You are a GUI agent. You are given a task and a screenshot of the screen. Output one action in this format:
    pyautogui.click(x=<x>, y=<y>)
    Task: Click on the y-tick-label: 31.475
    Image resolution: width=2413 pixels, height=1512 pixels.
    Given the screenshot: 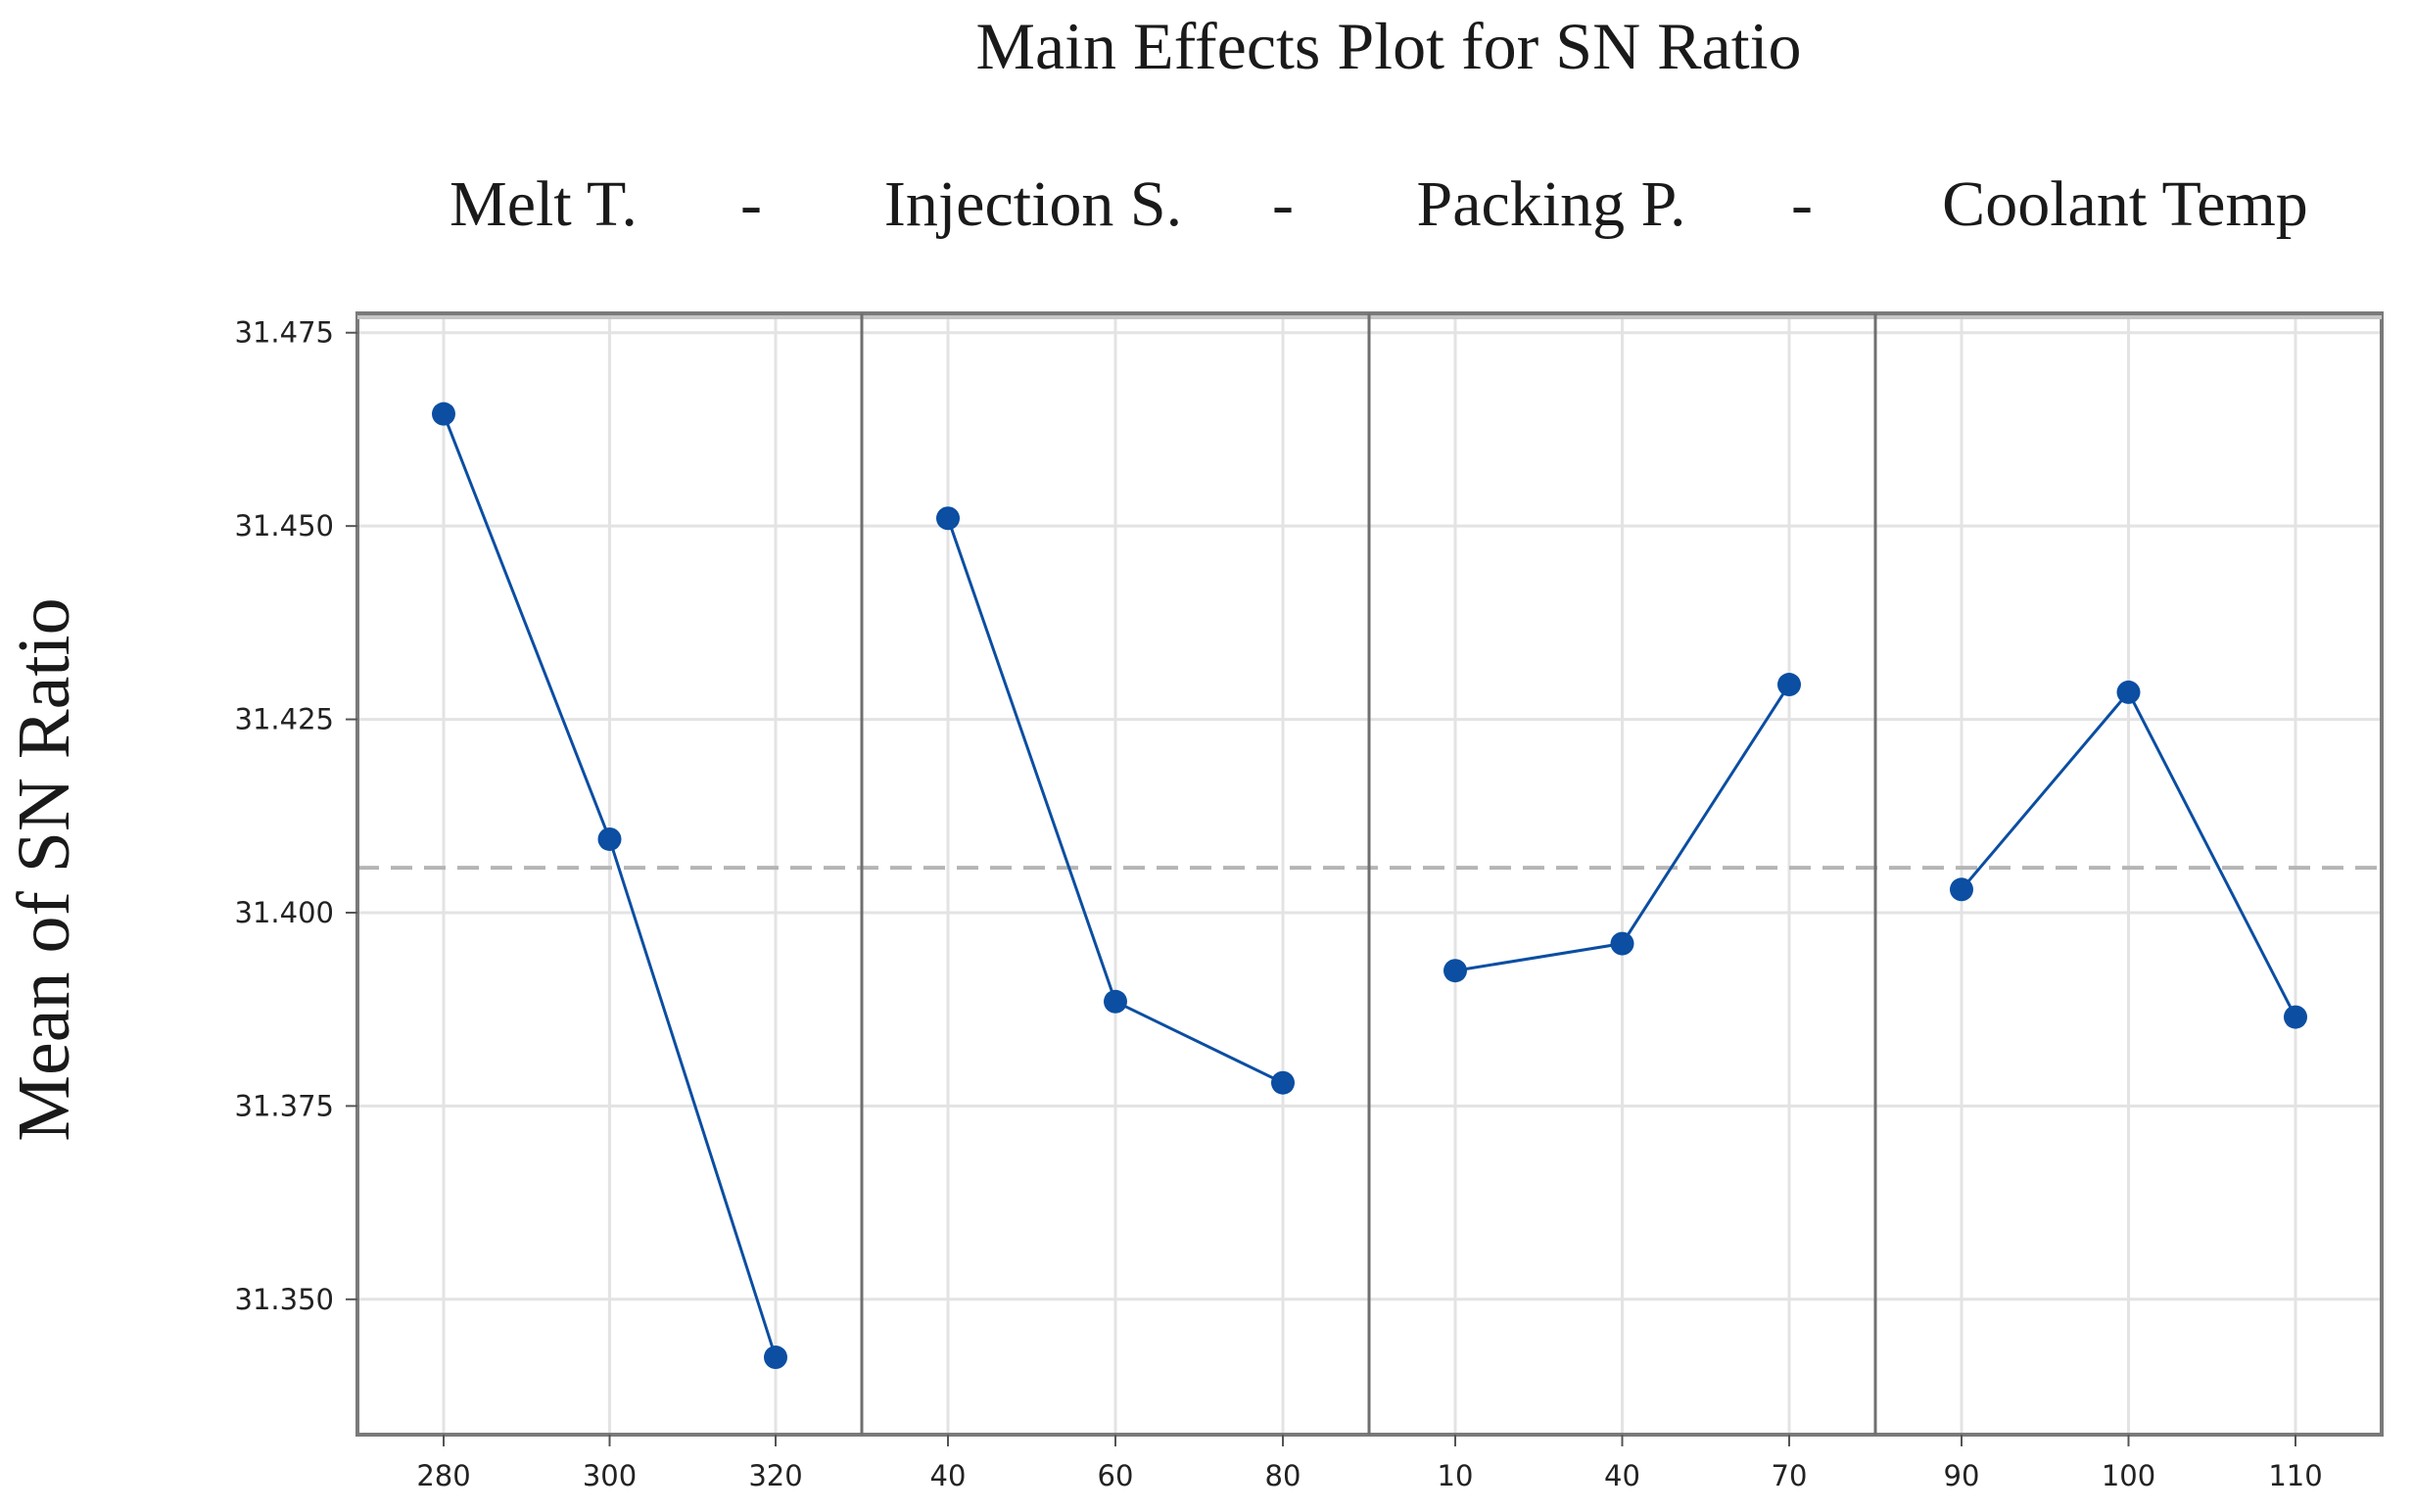 What is the action you would take?
    pyautogui.click(x=284, y=333)
    